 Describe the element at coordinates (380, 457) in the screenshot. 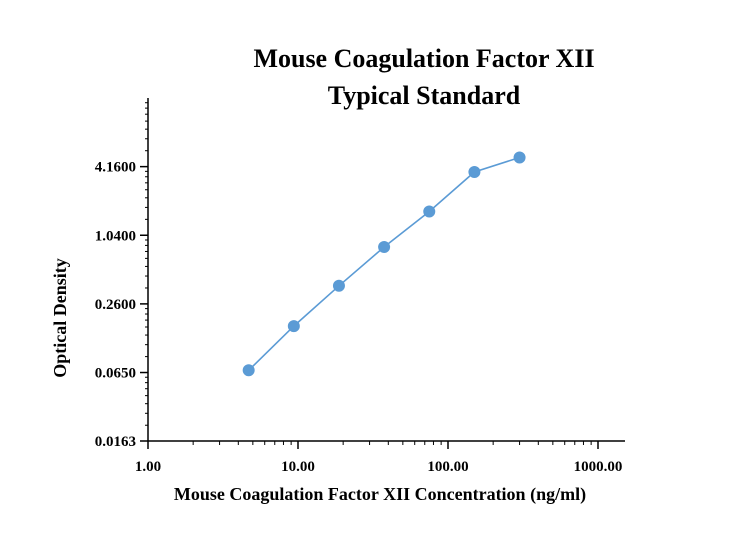

I see `x-axis: 1.00 10.00 100.00 1000.00` at that location.